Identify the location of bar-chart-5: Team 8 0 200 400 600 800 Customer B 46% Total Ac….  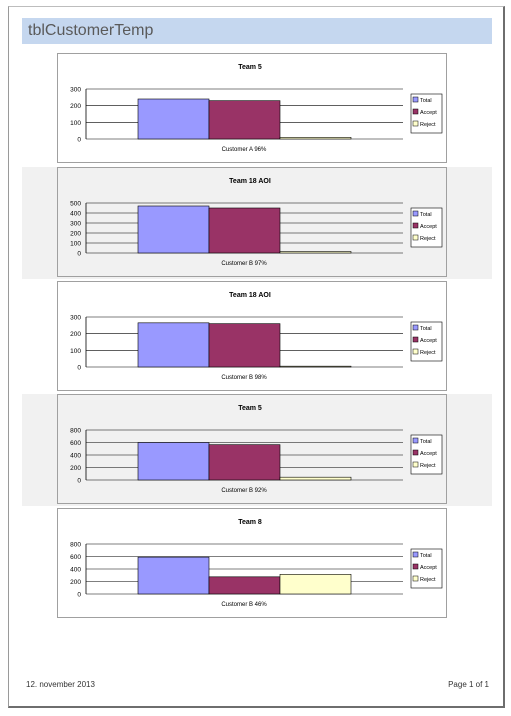
(256, 563).